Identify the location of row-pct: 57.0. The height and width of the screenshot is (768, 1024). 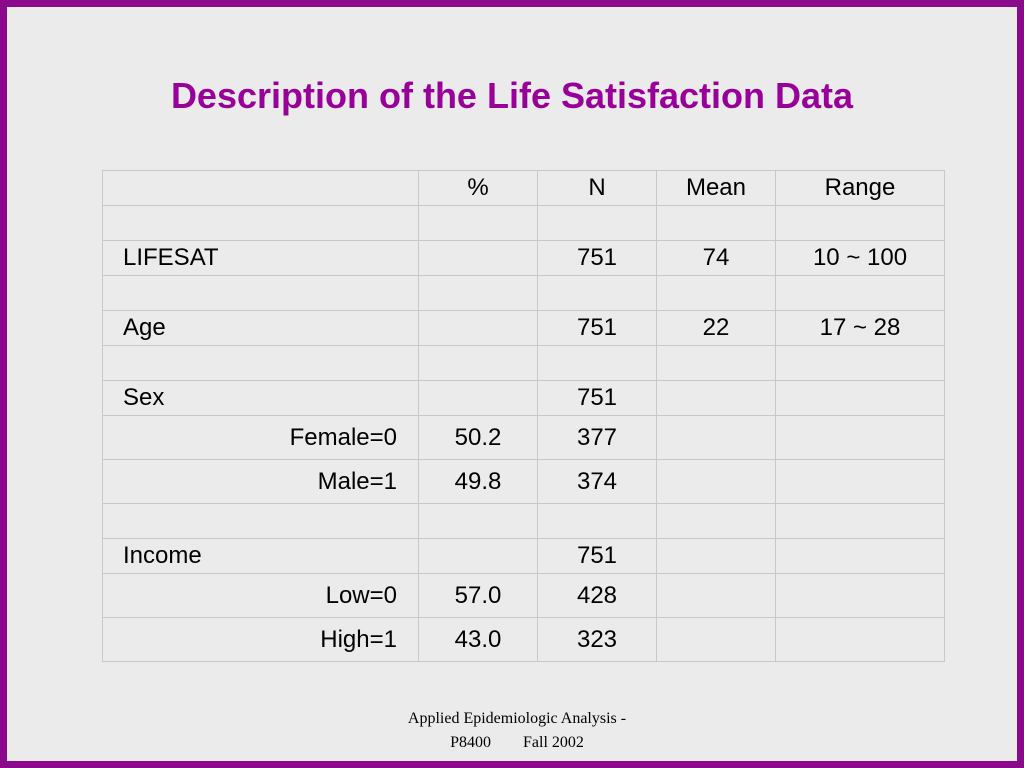
(478, 595).